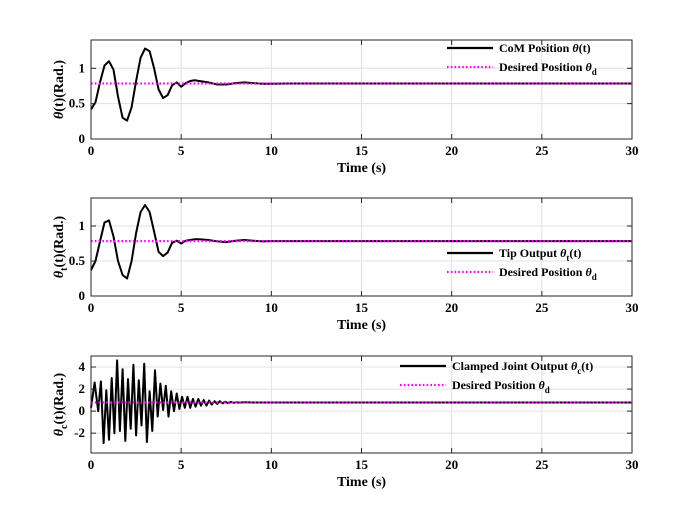 The width and height of the screenshot is (700, 525). I want to click on legend-label: Clamped Joint Output θc(t), so click(522, 367).